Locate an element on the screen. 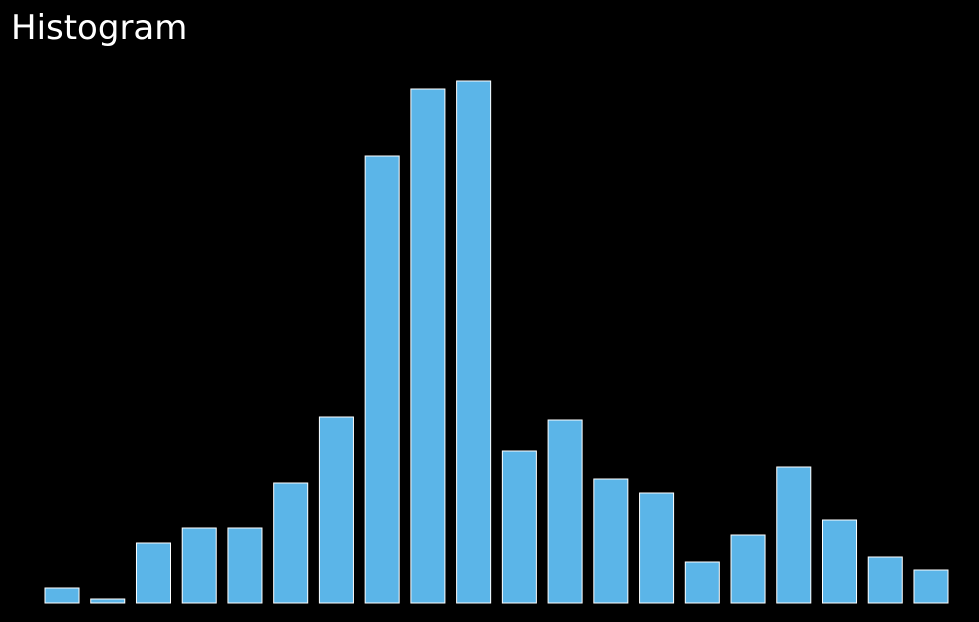 The height and width of the screenshot is (622, 979). chart-title: Histogram is located at coordinates (99, 28).